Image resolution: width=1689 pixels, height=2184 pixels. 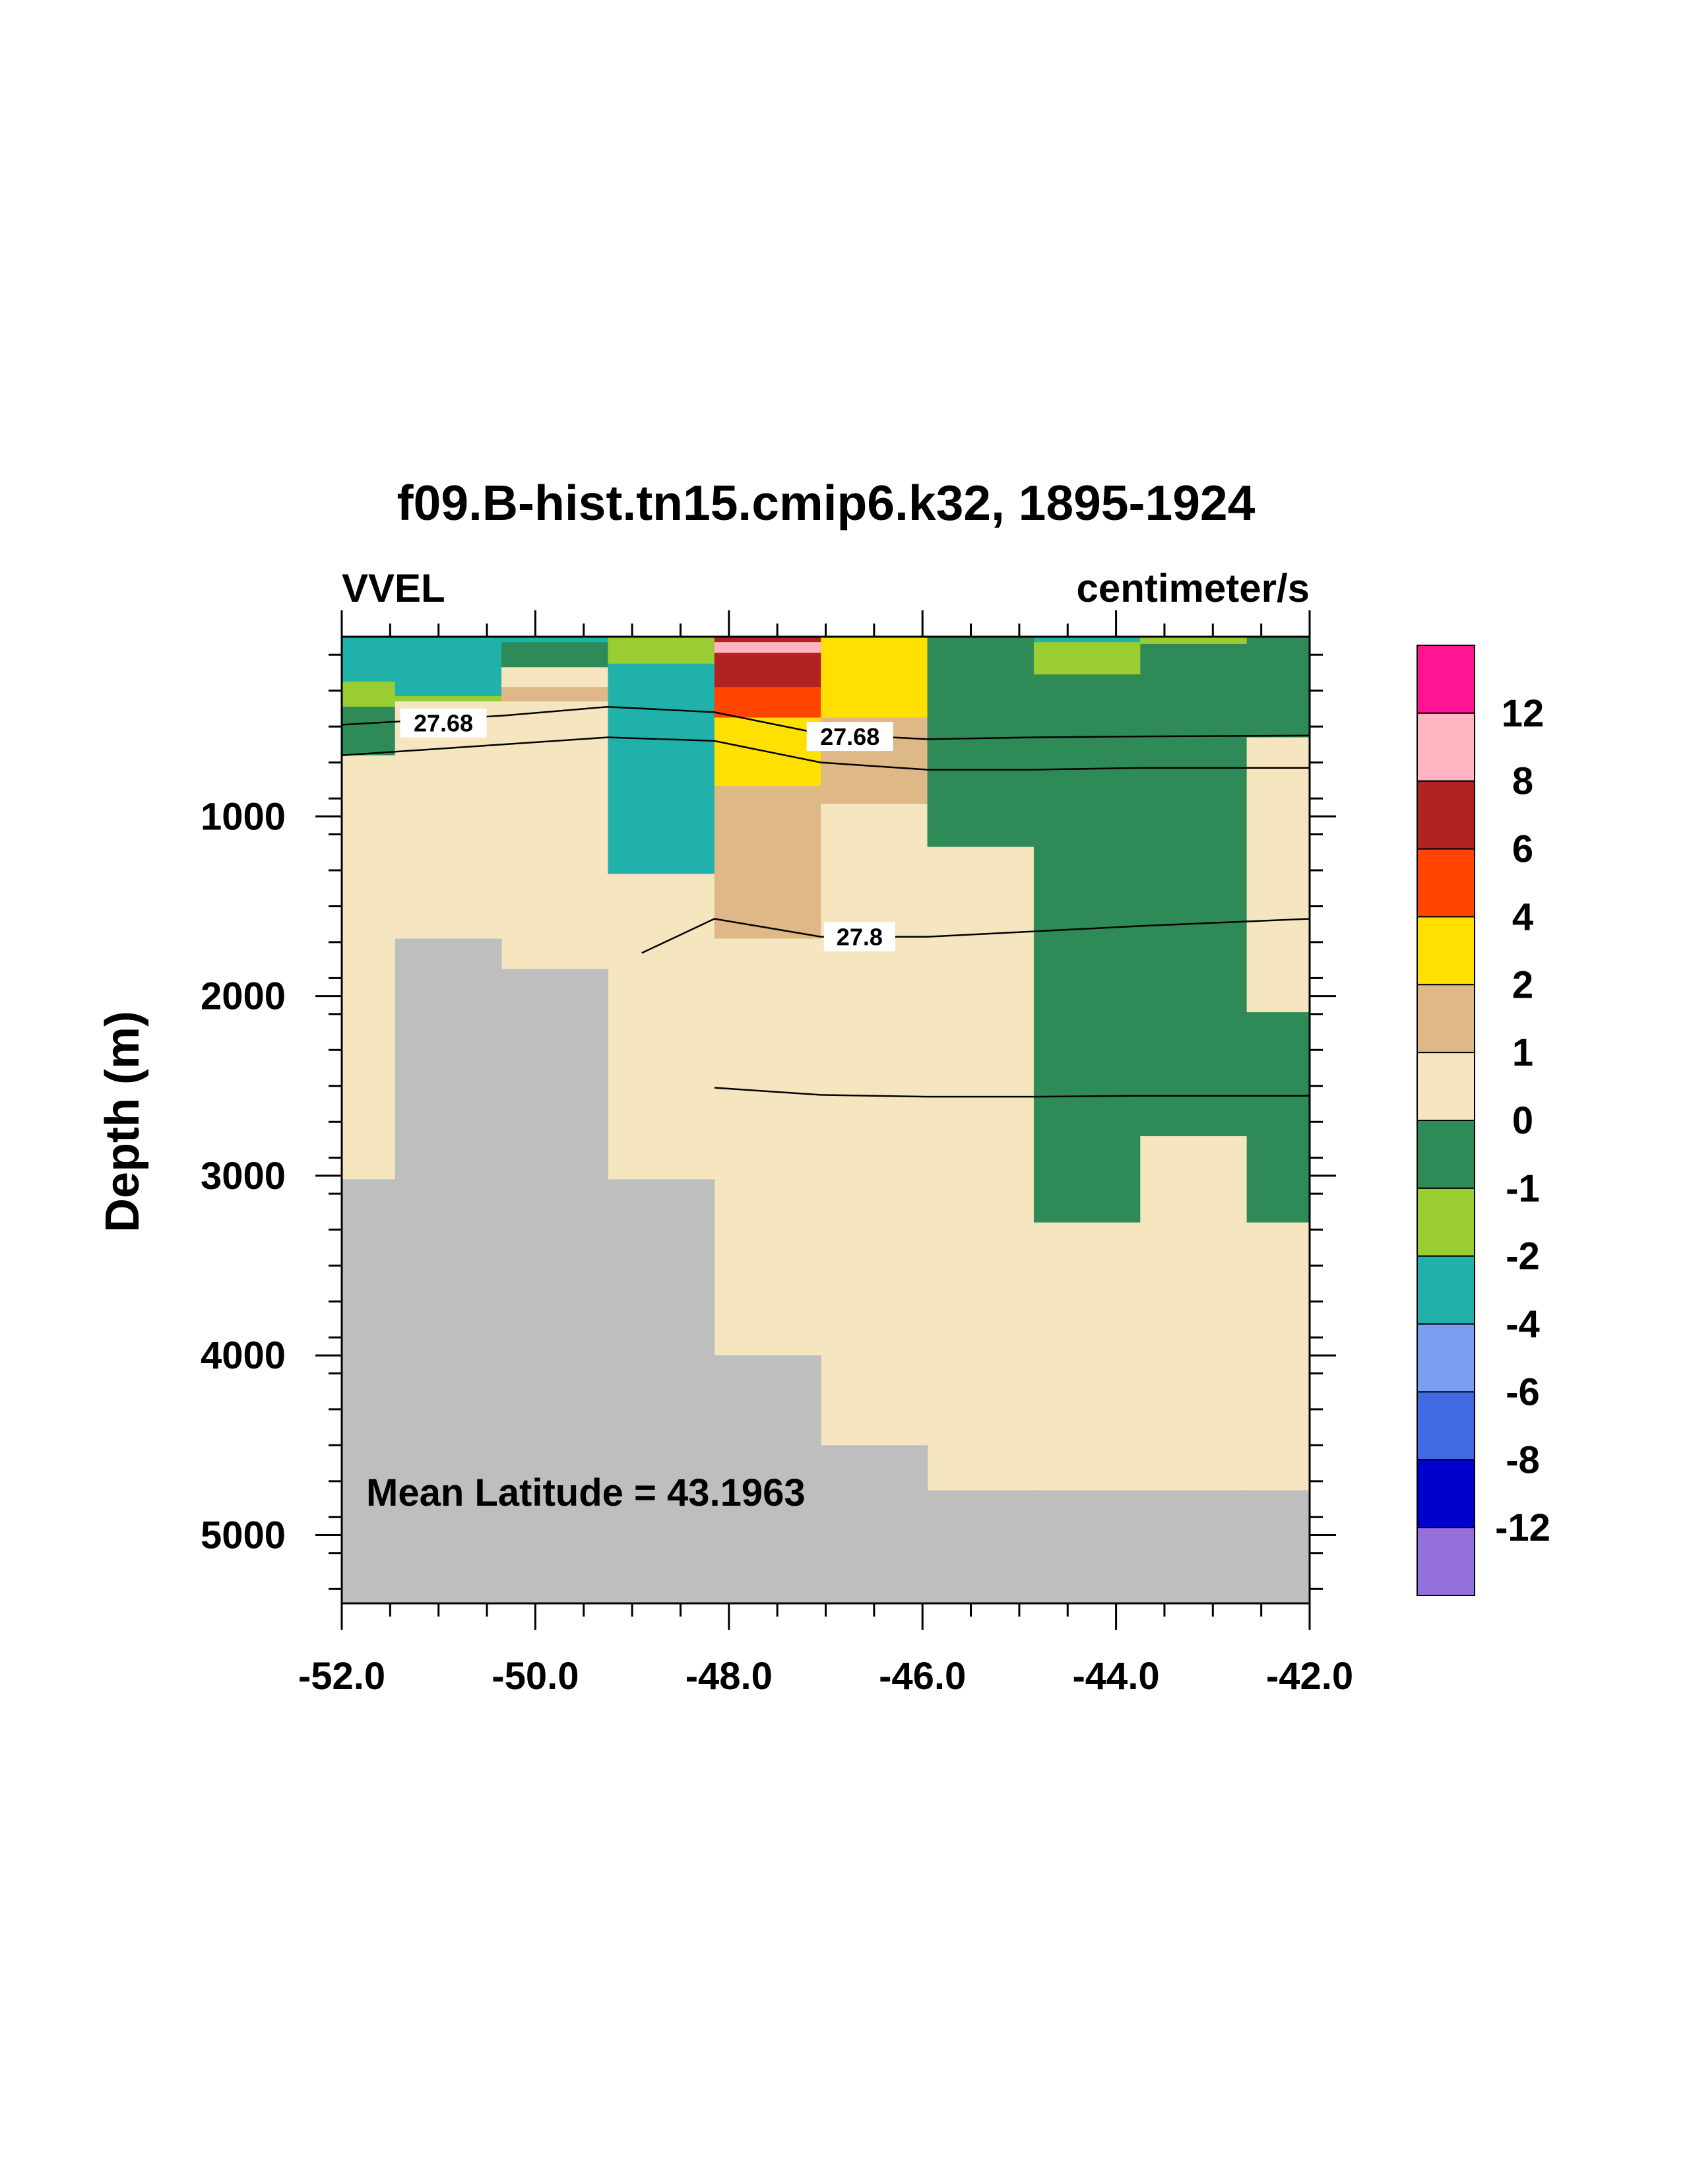 I want to click on contour-label-2: 27.8, so click(x=860, y=937).